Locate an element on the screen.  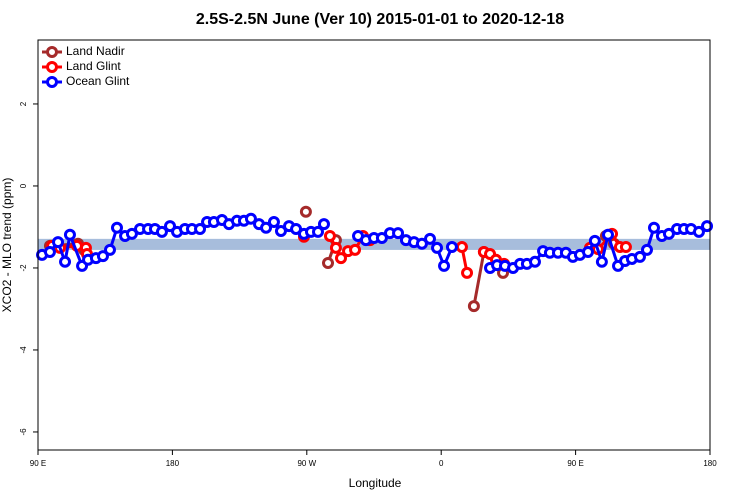
x-tick-label: 0 is located at coordinates (441, 463).